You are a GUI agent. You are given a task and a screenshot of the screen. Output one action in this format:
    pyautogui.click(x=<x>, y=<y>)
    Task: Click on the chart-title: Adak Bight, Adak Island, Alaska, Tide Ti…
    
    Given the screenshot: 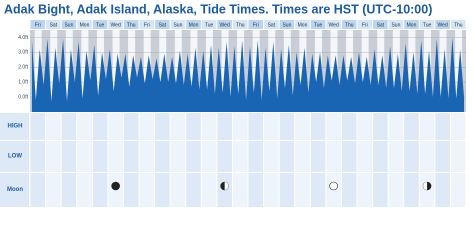 What is the action you would take?
    pyautogui.click(x=218, y=9)
    